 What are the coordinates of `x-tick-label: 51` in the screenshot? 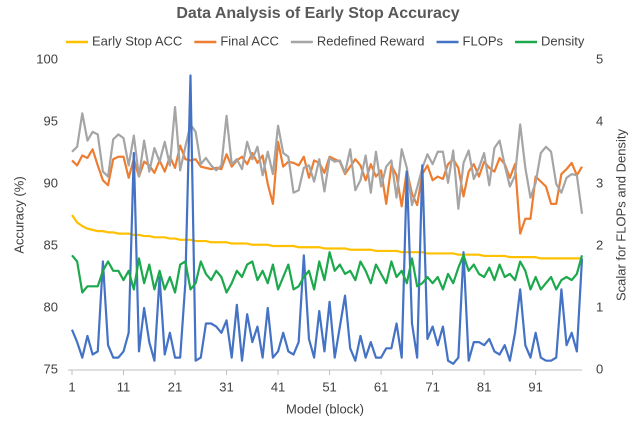 It's located at (329, 386).